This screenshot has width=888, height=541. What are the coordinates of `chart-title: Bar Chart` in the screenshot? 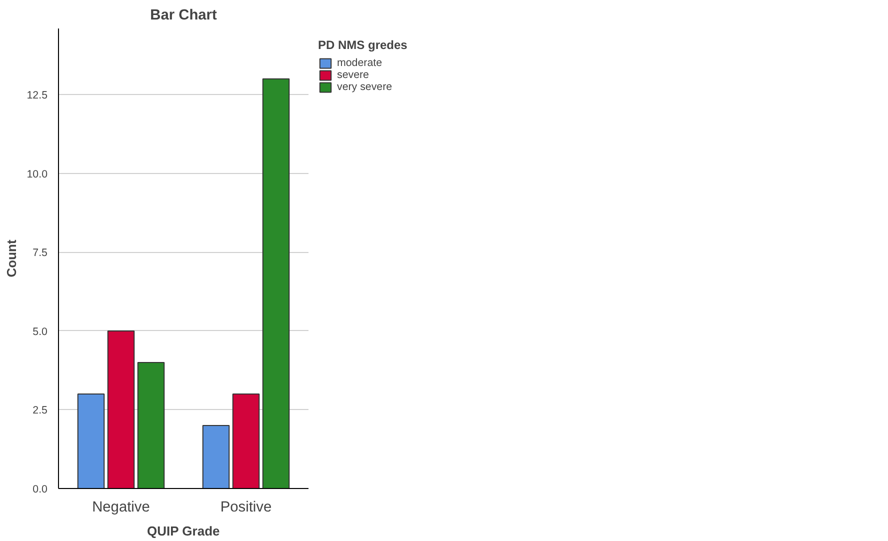 It's located at (184, 16).